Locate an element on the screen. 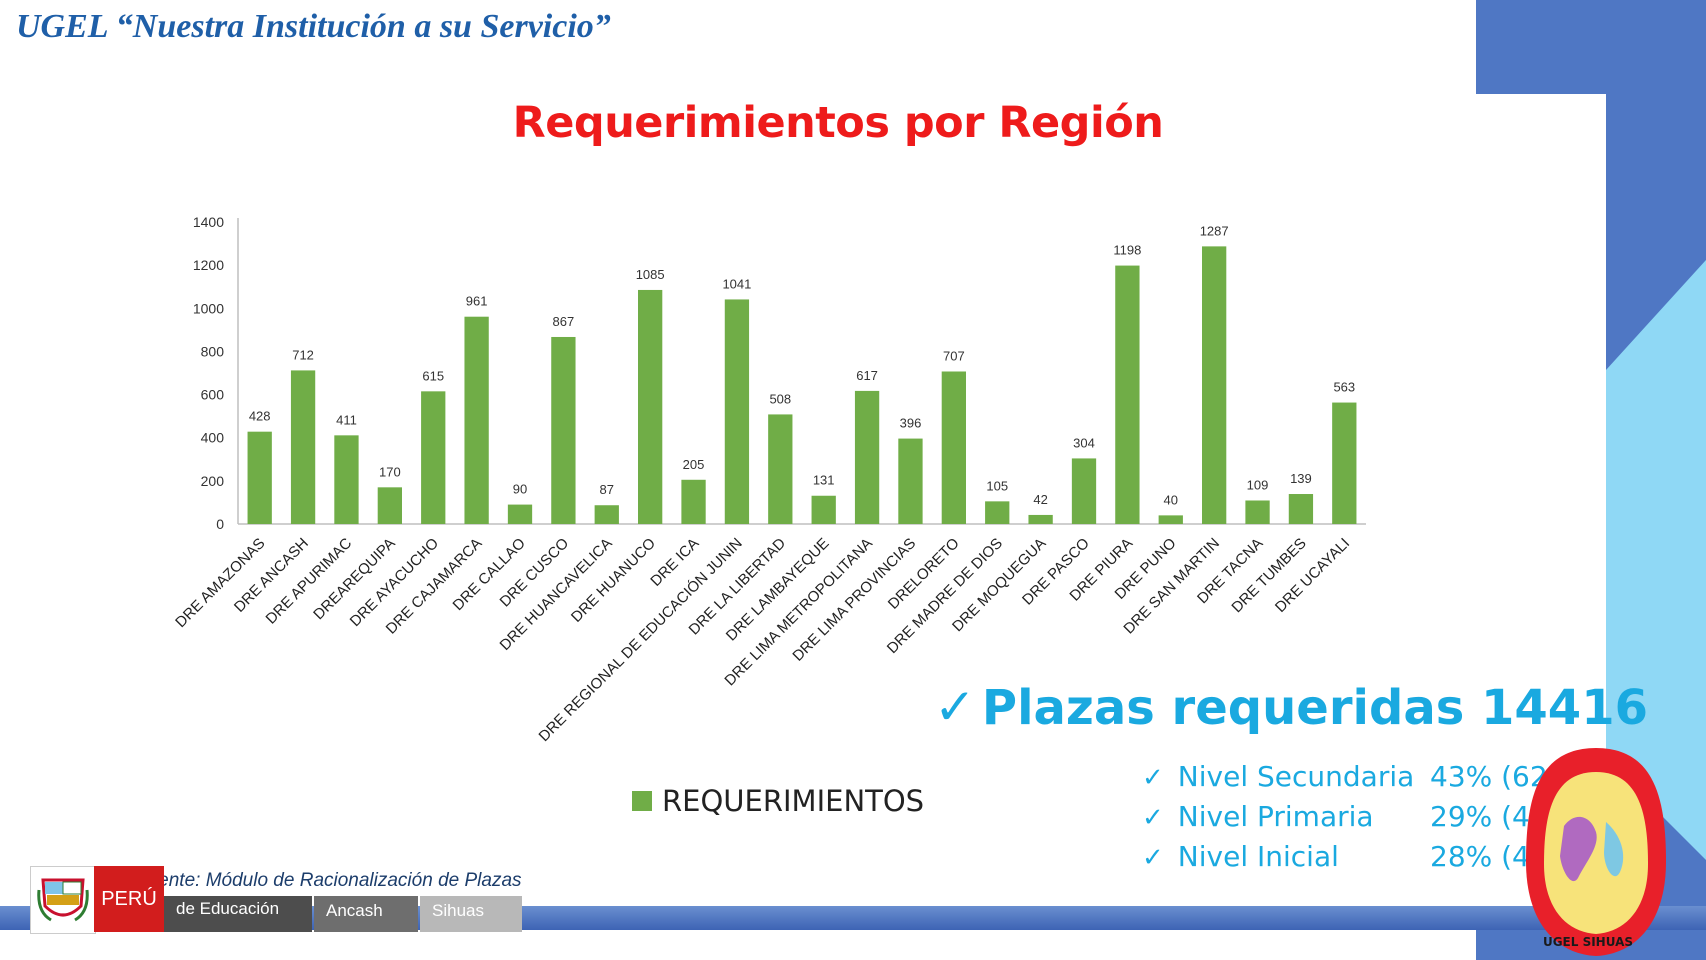  data-label: 205 is located at coordinates (694, 464).